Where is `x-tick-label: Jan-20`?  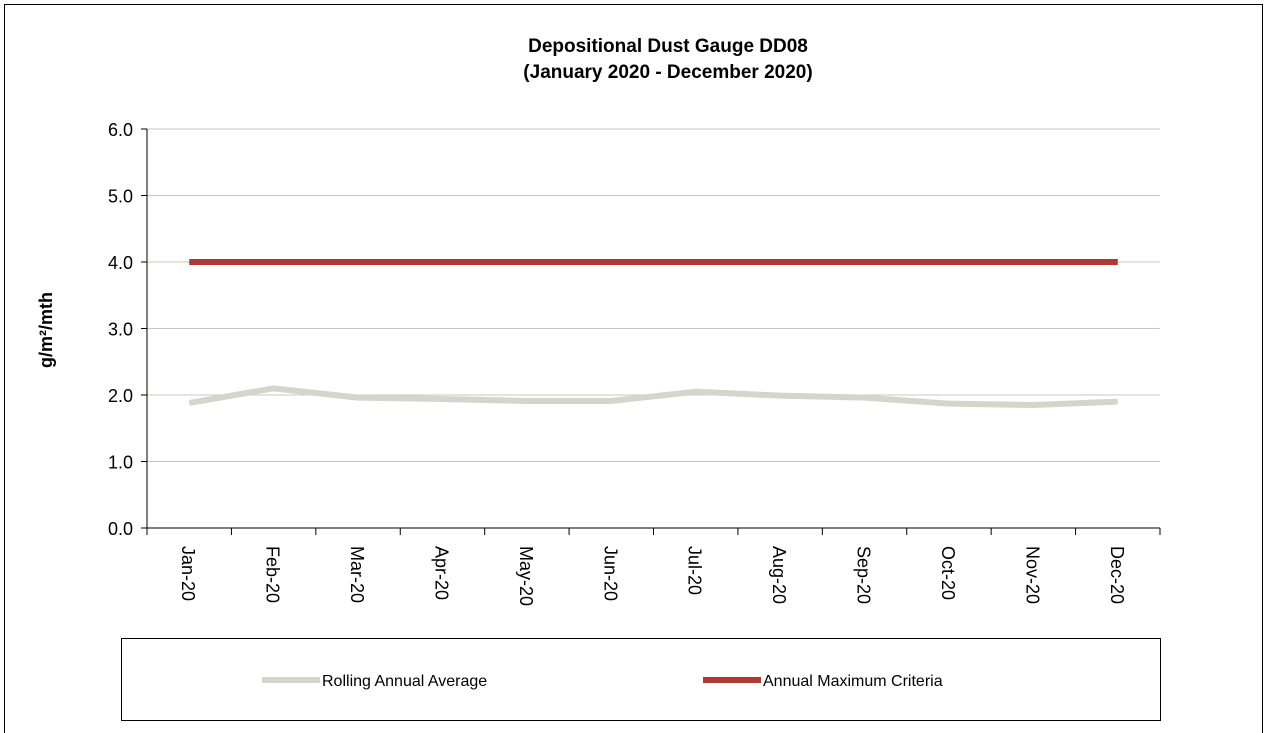
x-tick-label: Jan-20 is located at coordinates (188, 573).